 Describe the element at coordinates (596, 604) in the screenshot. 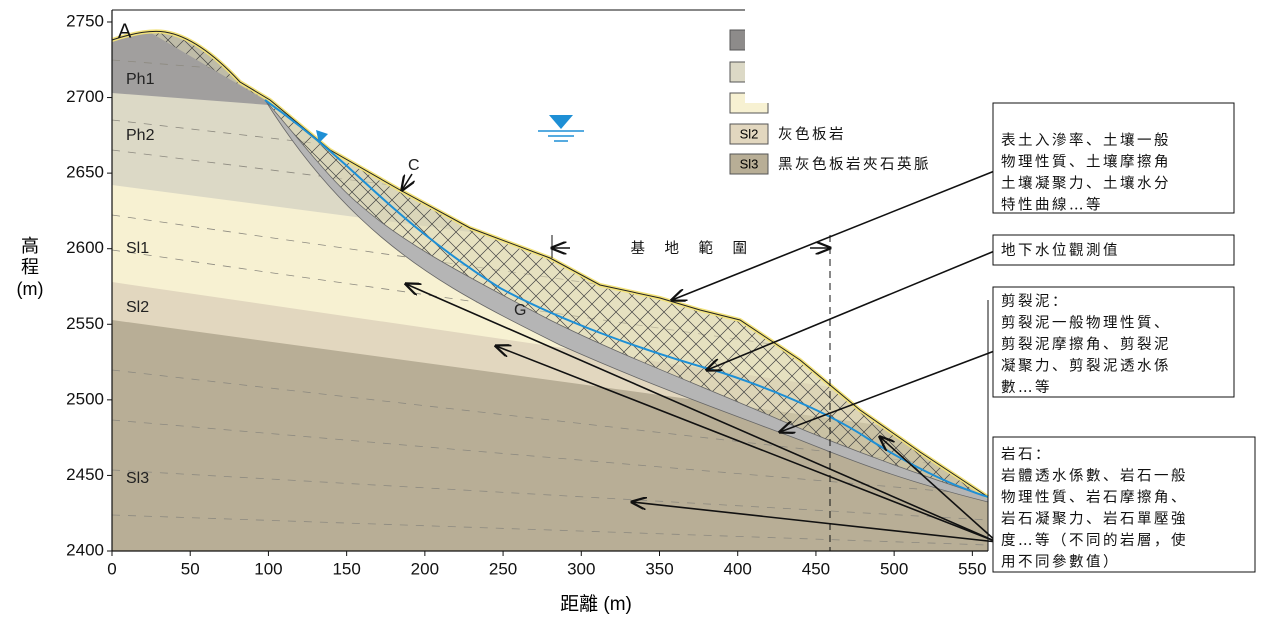

I see `x-axis-label: 距離 (m)` at that location.